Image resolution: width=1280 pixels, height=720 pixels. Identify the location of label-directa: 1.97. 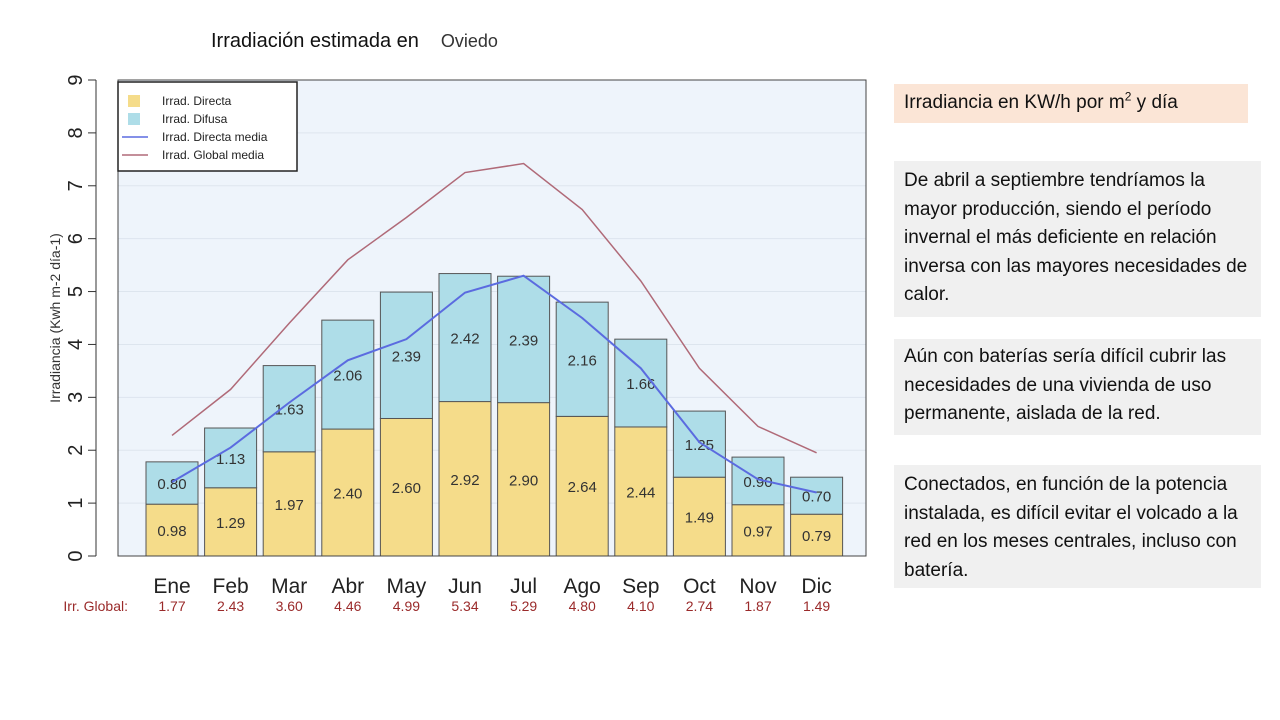
(289, 505).